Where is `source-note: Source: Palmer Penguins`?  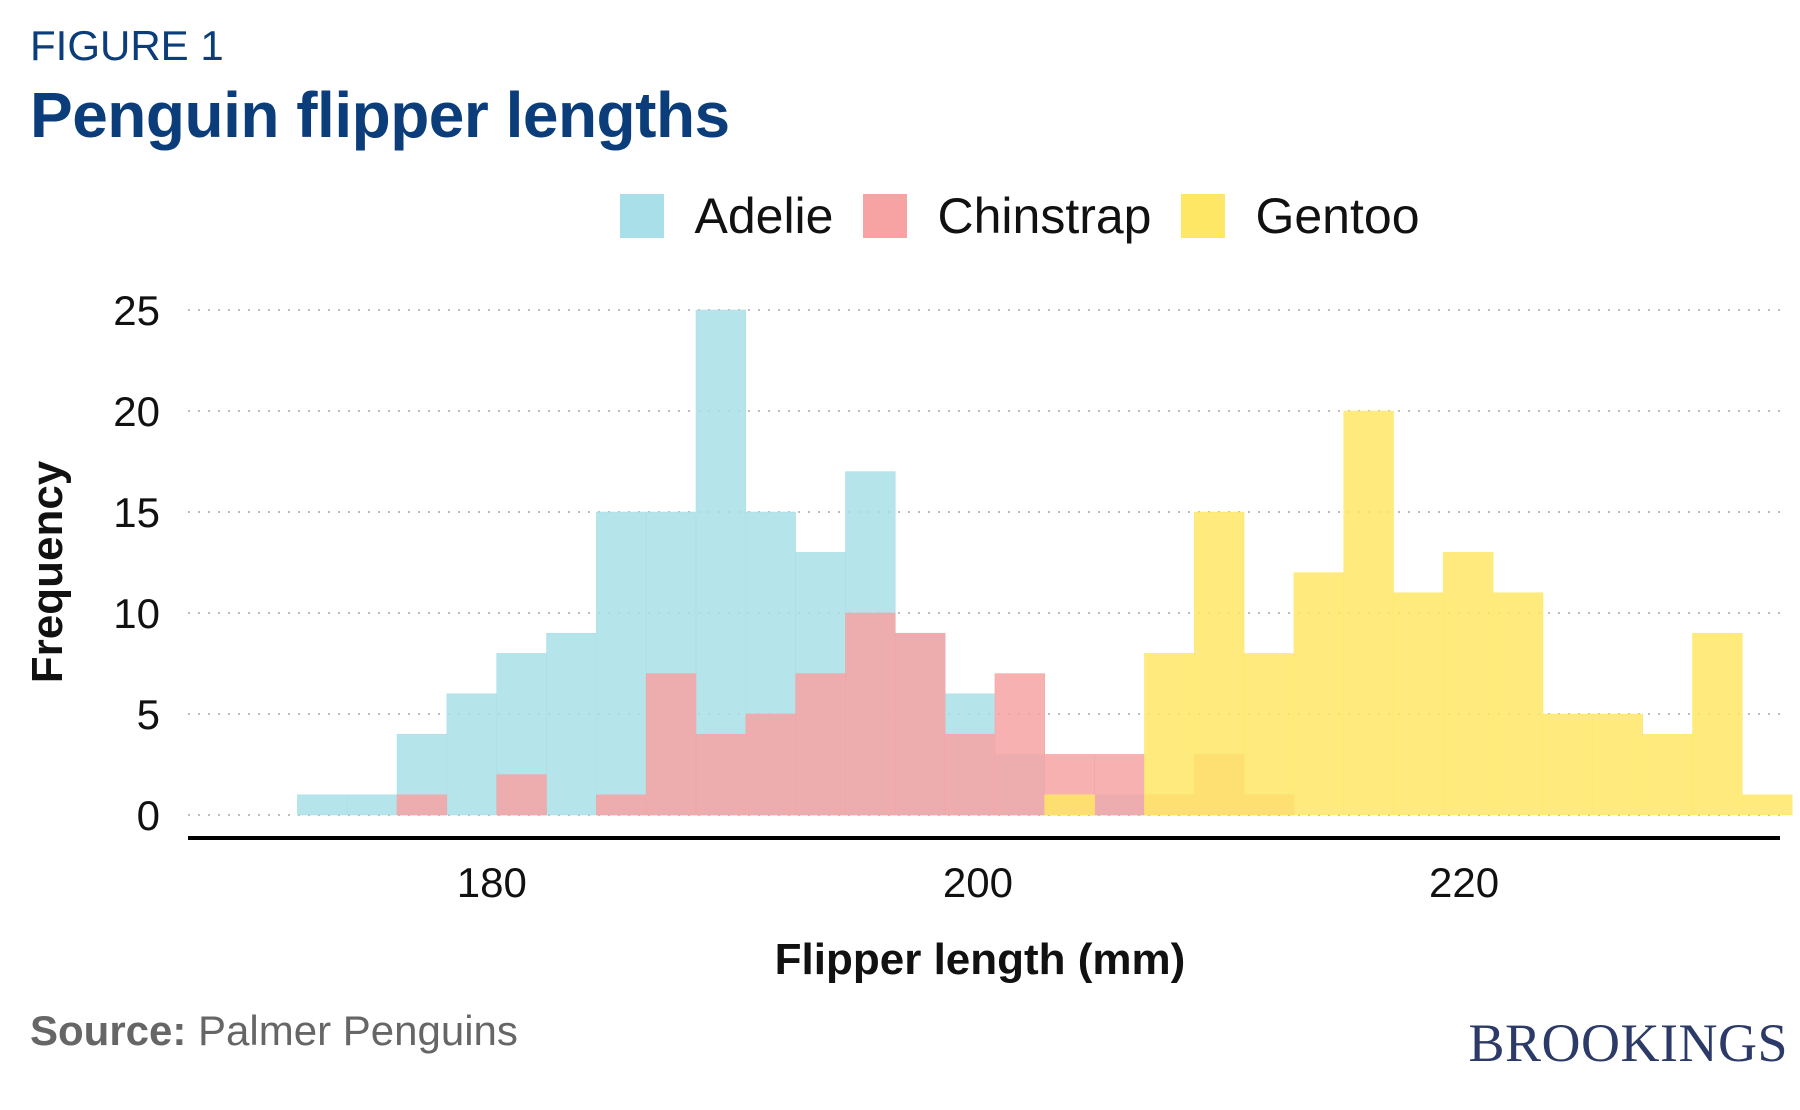 source-note: Source: Palmer Penguins is located at coordinates (274, 1031).